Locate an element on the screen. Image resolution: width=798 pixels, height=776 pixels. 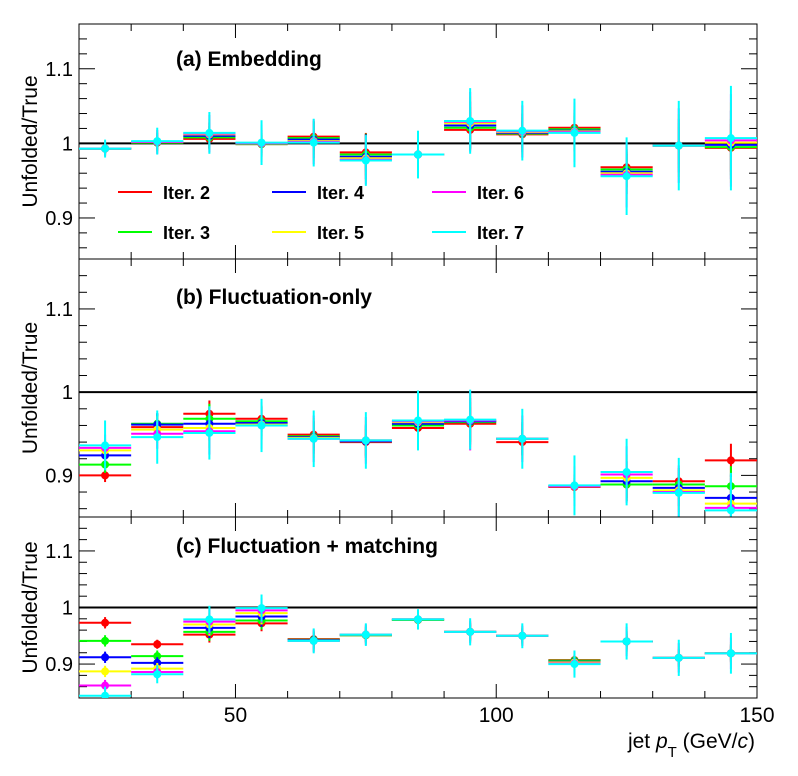
x-axis-label-part: T is located at coordinates (672, 752).